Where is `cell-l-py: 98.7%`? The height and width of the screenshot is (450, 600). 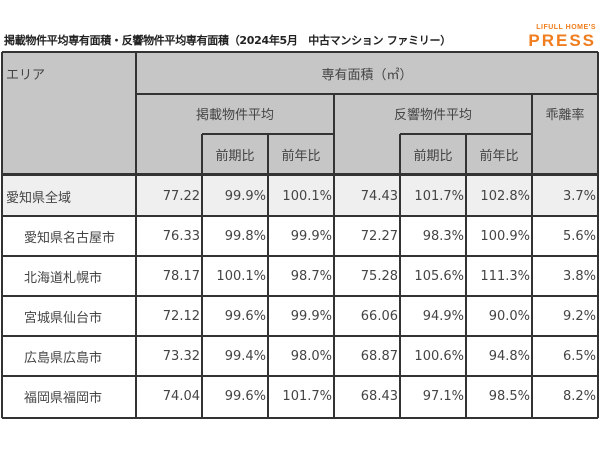 cell-l-py: 98.7% is located at coordinates (311, 276).